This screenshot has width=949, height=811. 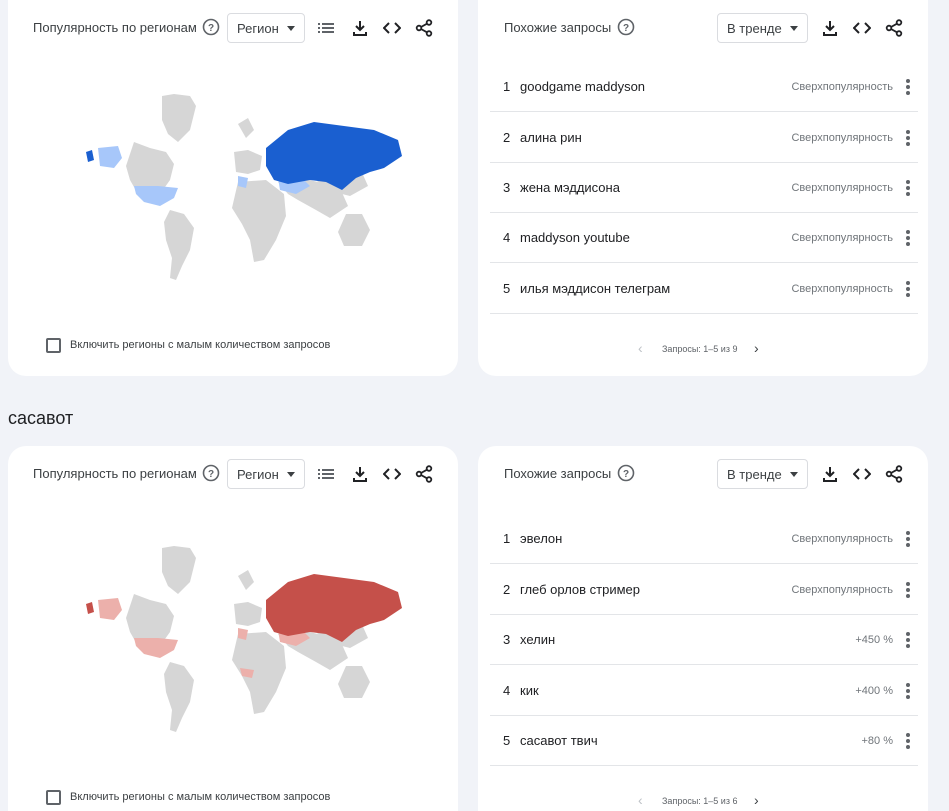 I want to click on list-item: 3 жена мэддисона Сверхпопулярность, so click(x=704, y=188).